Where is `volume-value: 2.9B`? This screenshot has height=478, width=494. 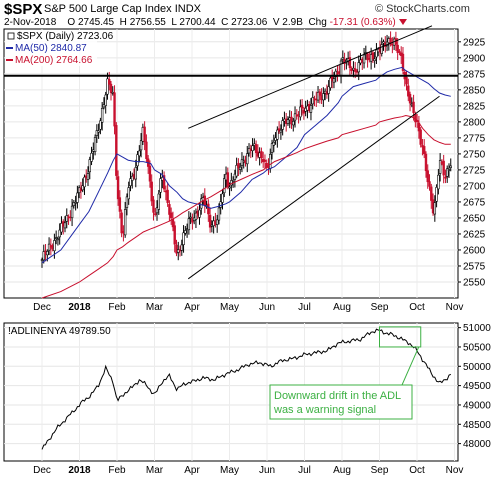
volume-value: 2.9B is located at coordinates (292, 22).